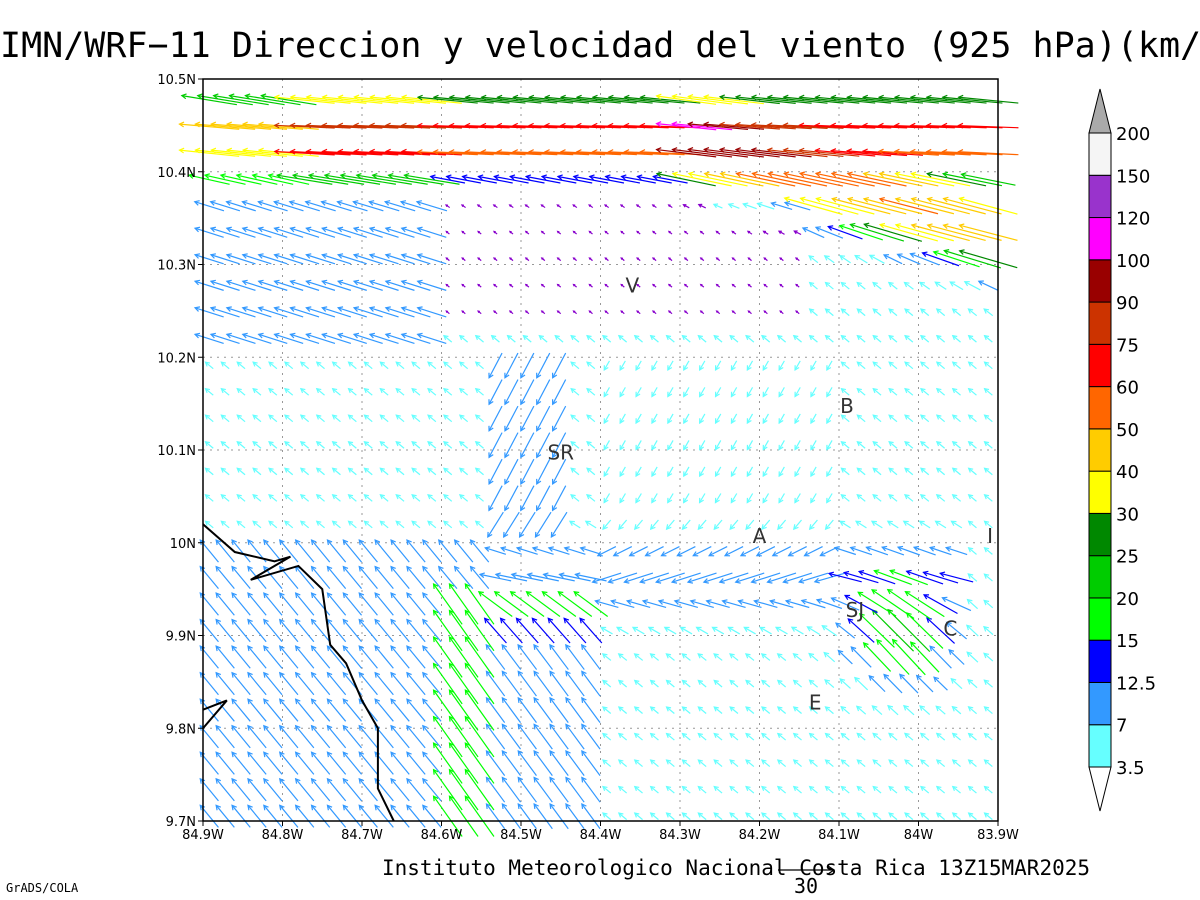  Describe the element at coordinates (815, 703) in the screenshot. I see `station-label: E` at that location.